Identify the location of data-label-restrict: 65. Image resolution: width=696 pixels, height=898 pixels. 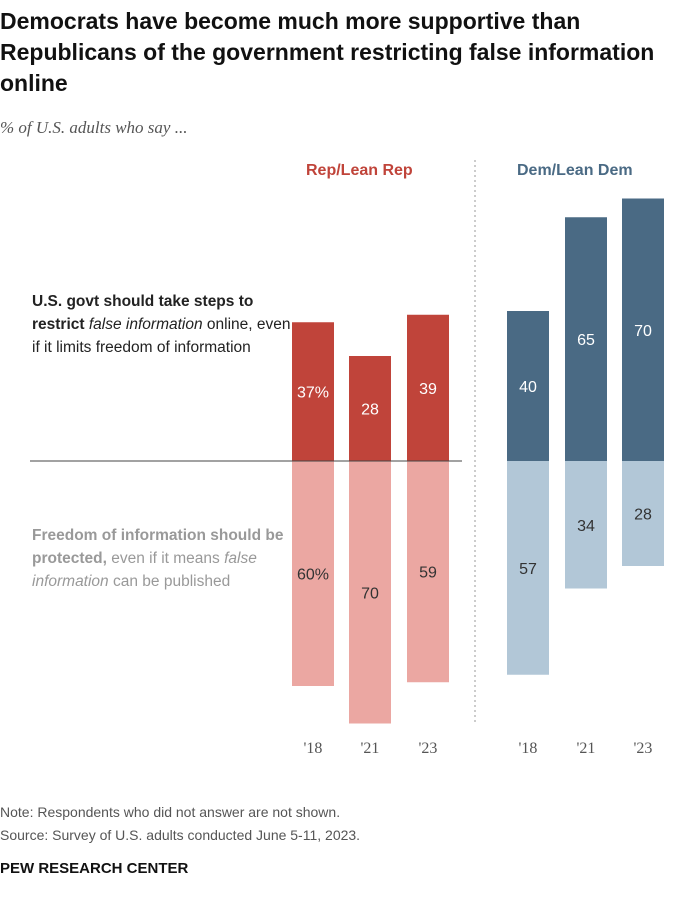
(586, 340).